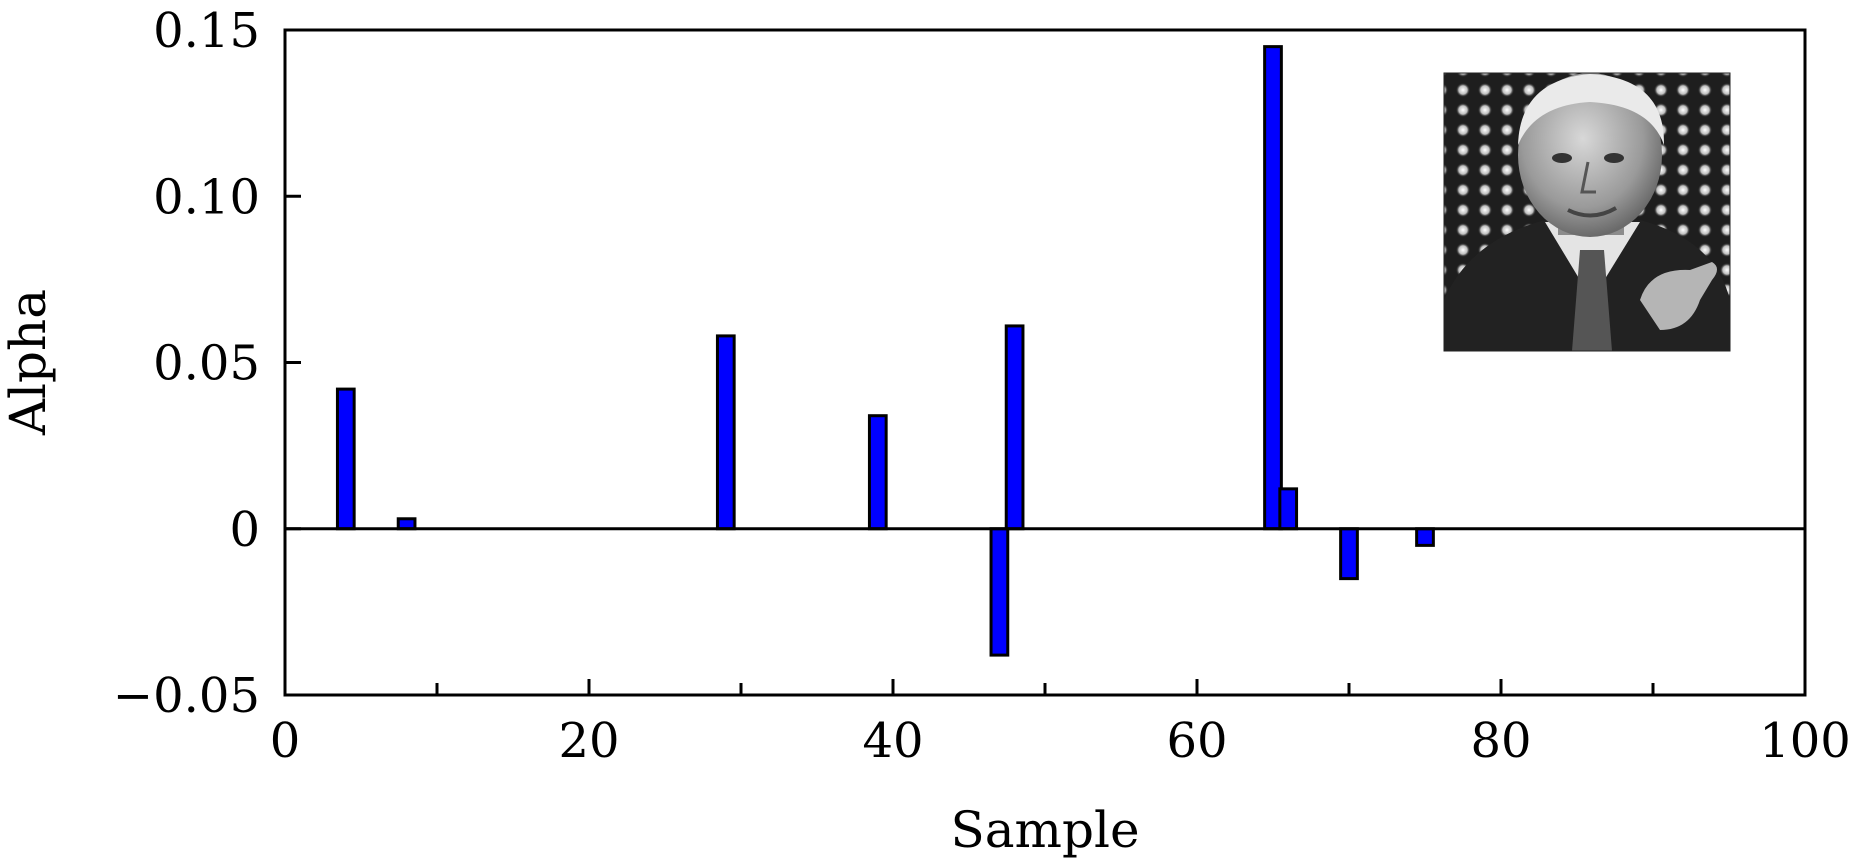  Describe the element at coordinates (1044, 830) in the screenshot. I see `x-axis-label: Sample` at that location.